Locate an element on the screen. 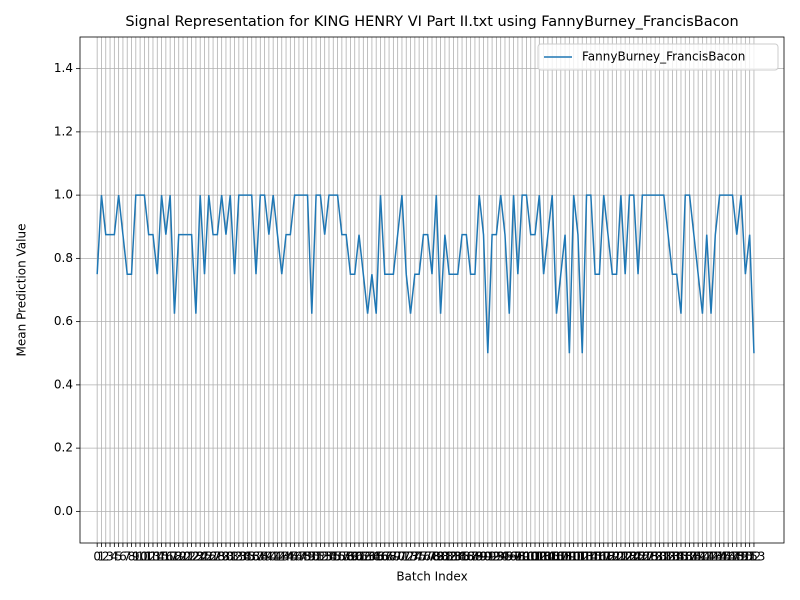  x-tick-label: 148 is located at coordinates (732, 557).